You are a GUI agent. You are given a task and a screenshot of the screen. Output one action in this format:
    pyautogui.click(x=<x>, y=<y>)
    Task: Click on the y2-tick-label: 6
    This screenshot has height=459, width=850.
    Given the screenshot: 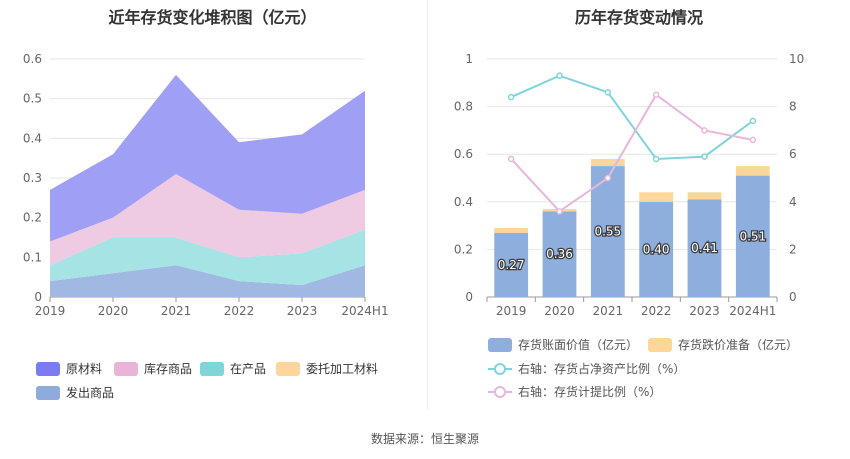 What is the action you would take?
    pyautogui.click(x=793, y=154)
    